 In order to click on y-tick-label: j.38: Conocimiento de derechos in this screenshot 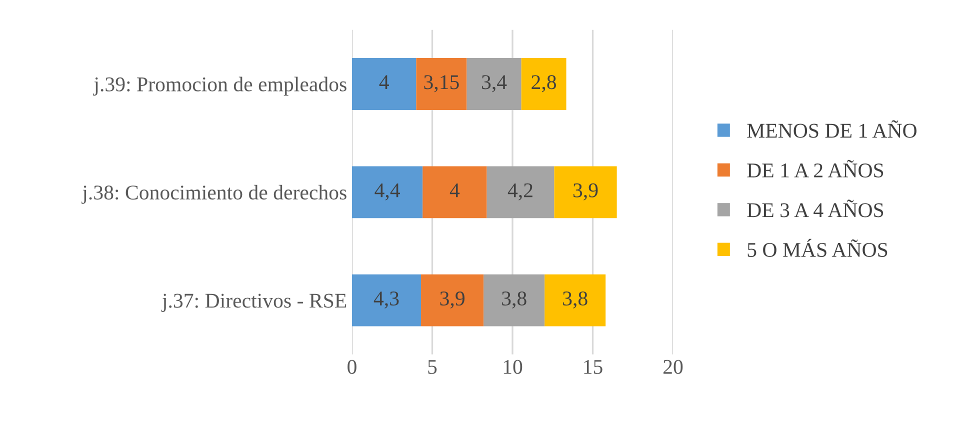, I will do `click(214, 194)`.